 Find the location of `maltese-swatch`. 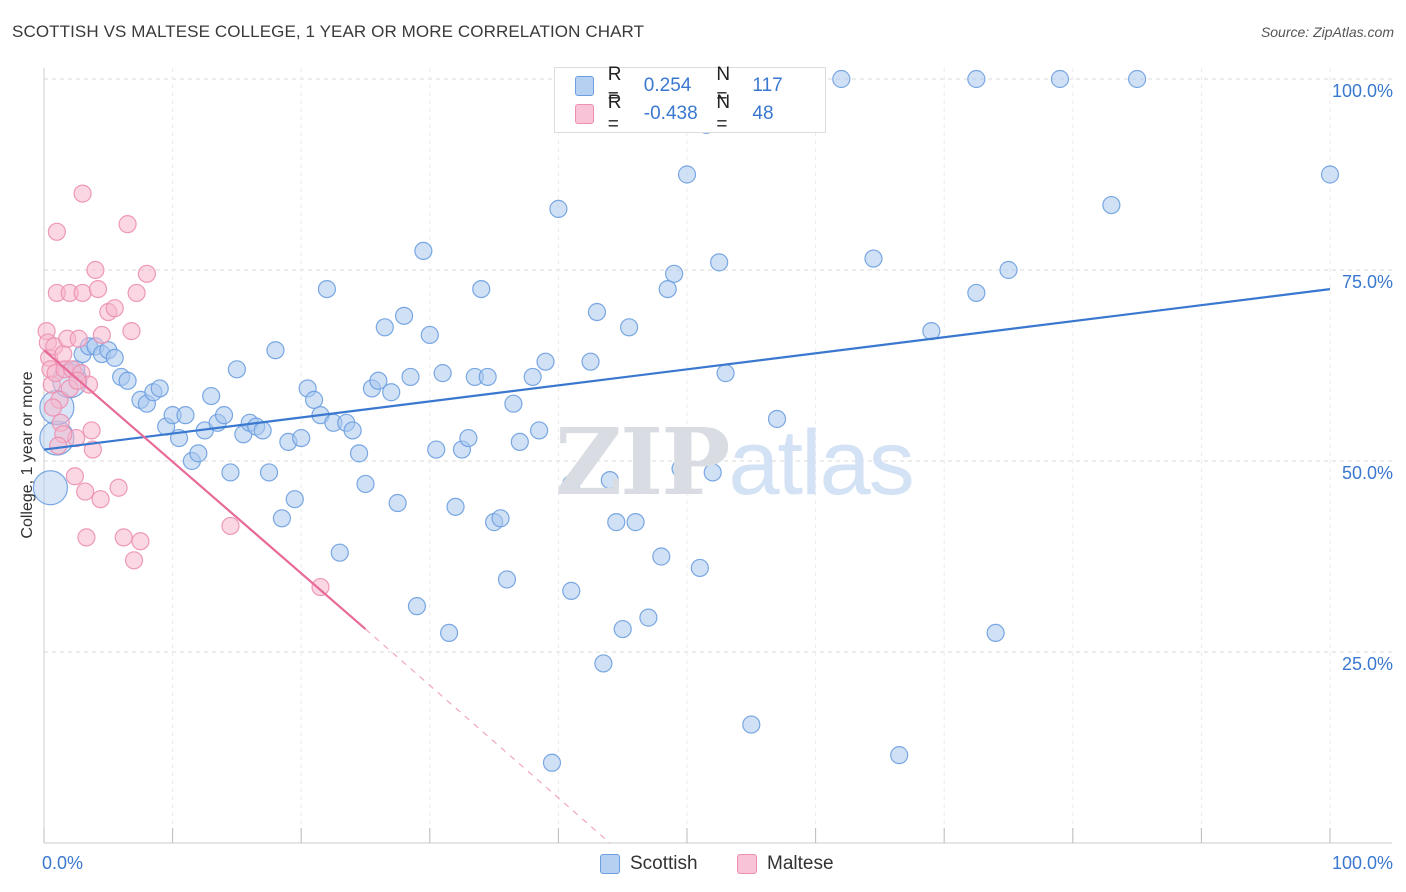

maltese-swatch is located at coordinates (584, 114).